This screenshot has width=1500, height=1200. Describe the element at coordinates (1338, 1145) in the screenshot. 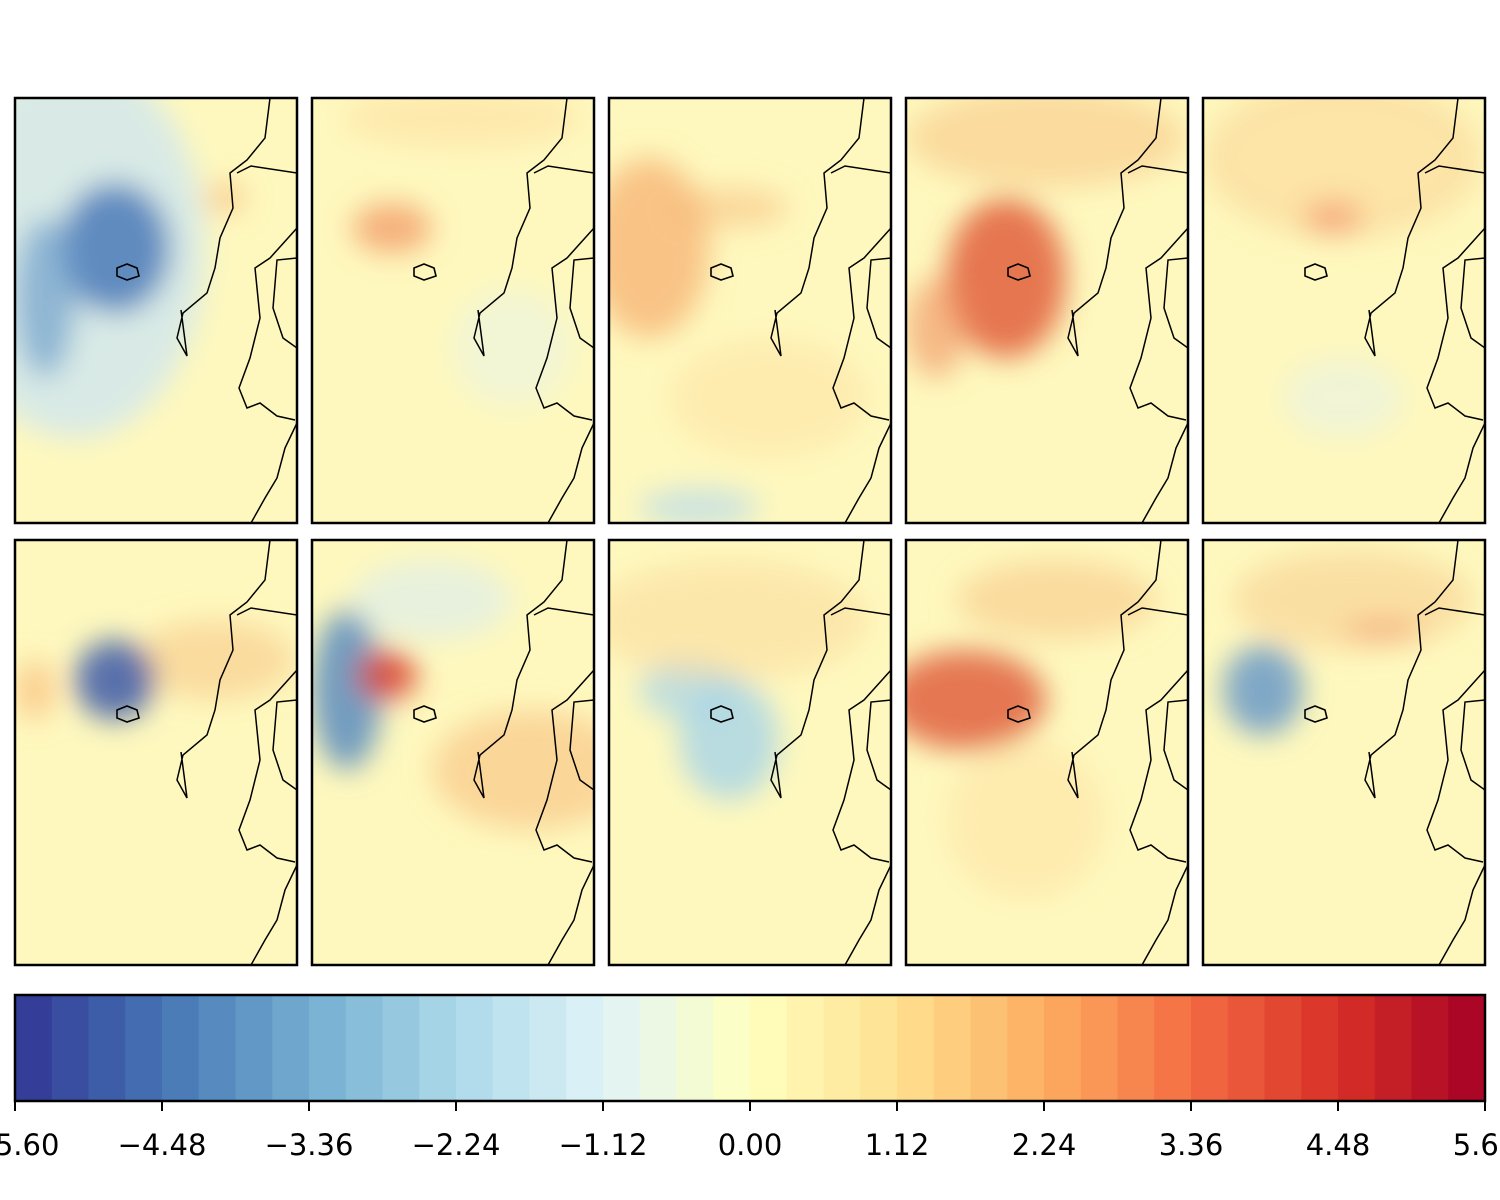

I see `colorbar-tick-label: 4.48` at that location.